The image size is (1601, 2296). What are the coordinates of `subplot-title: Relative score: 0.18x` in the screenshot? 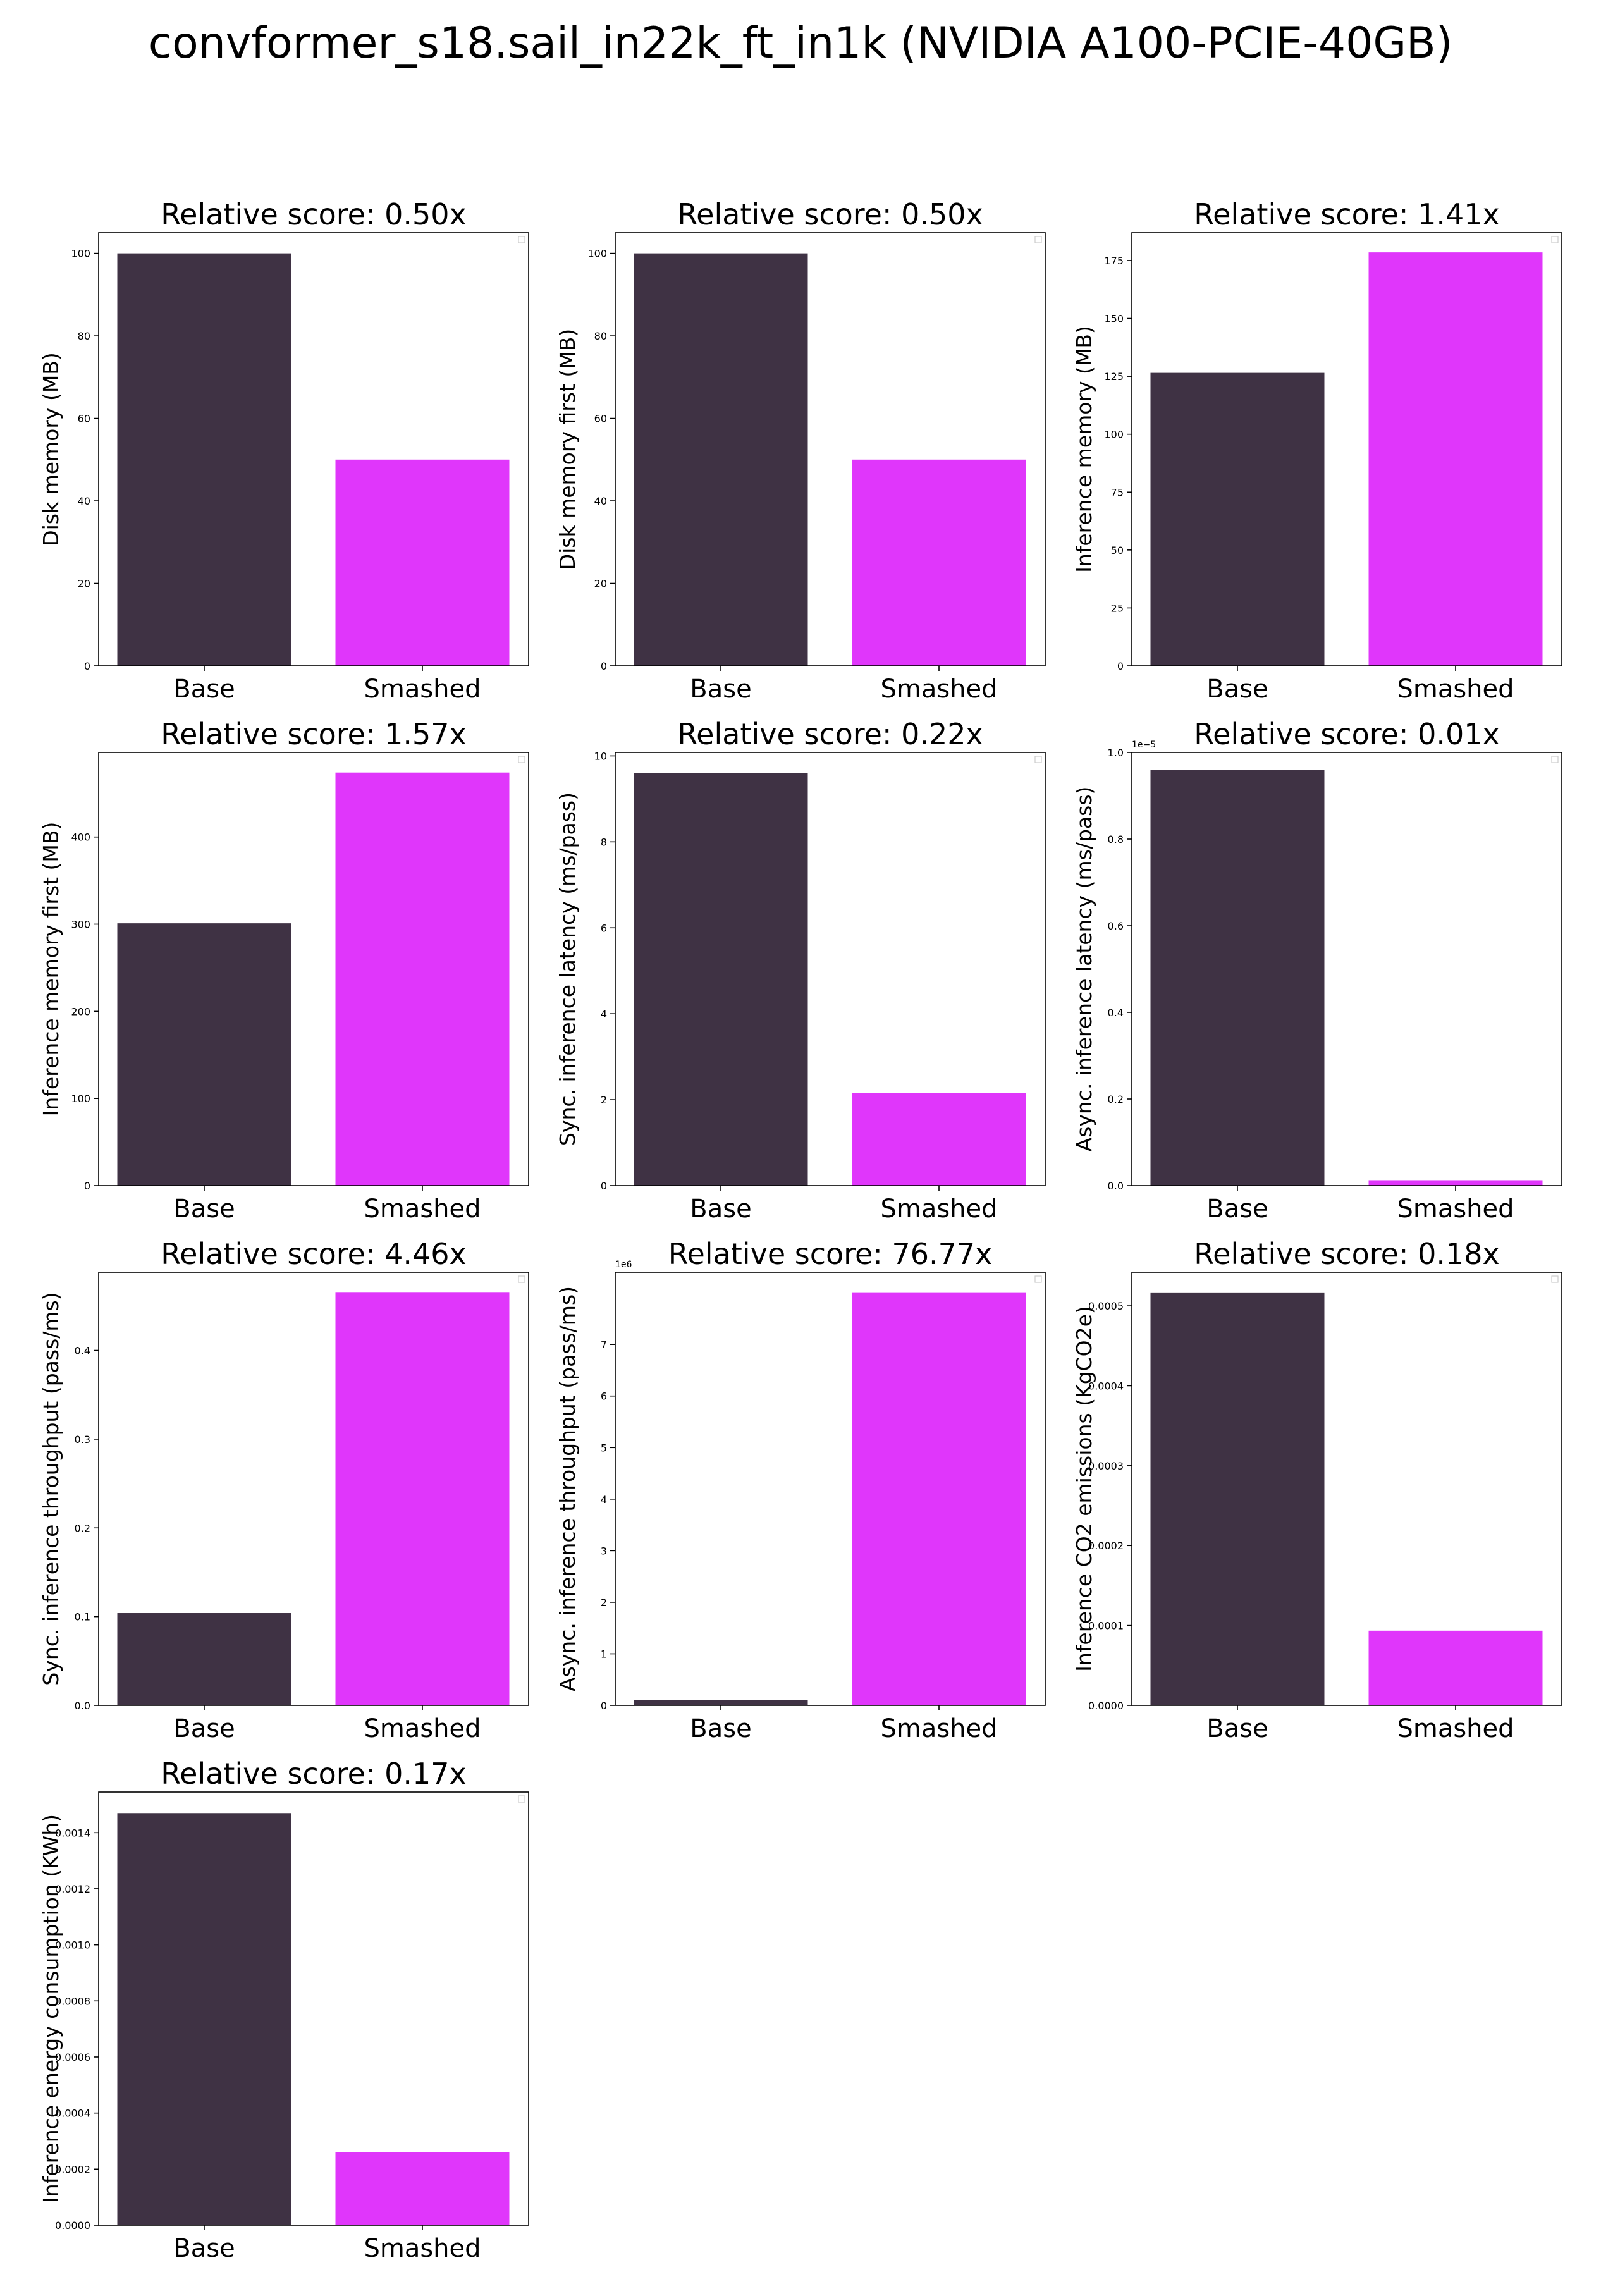 It's located at (1347, 1254).